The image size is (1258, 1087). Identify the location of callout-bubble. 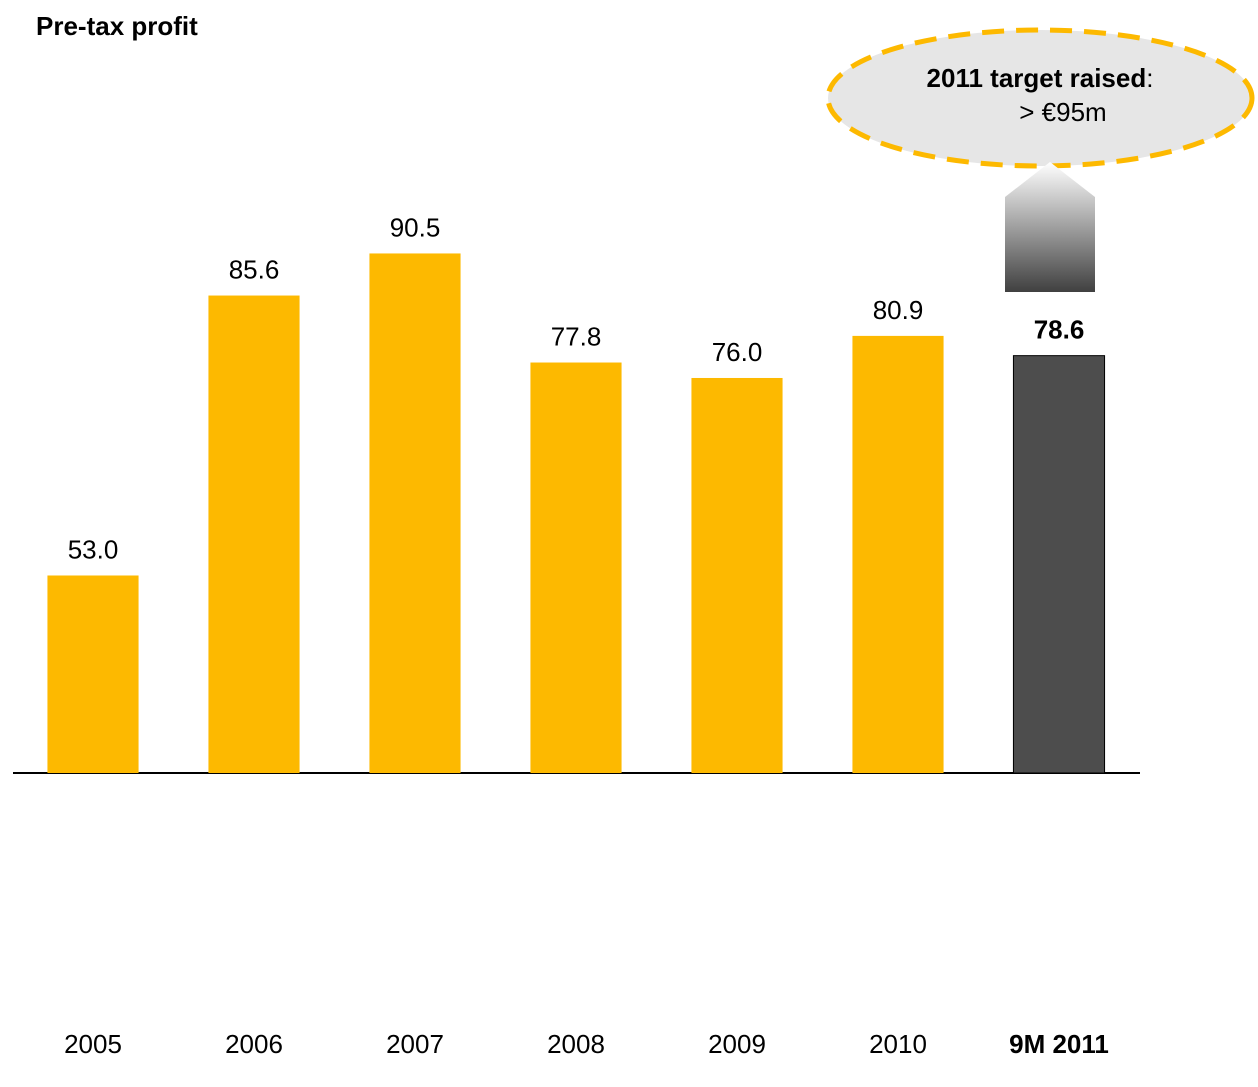
(1040, 98).